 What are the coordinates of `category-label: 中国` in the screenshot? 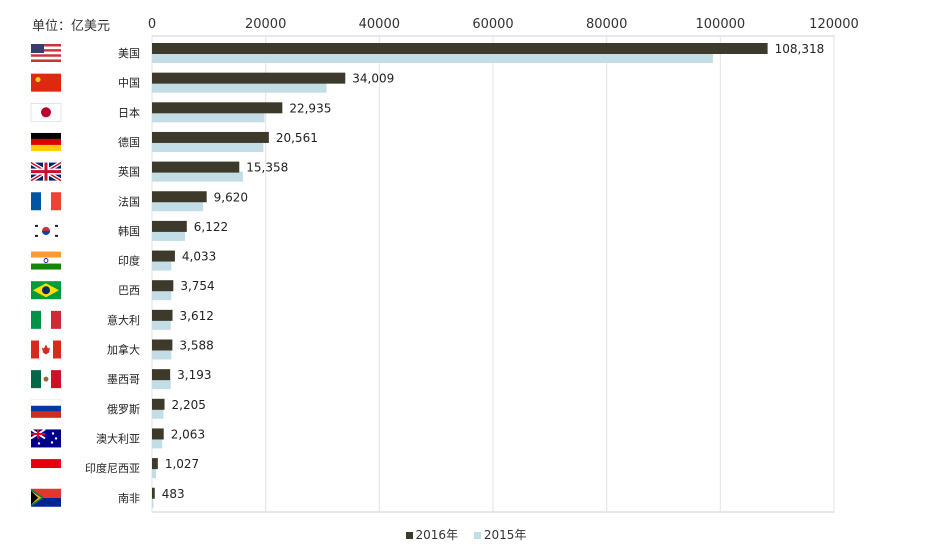 It's located at (129, 83).